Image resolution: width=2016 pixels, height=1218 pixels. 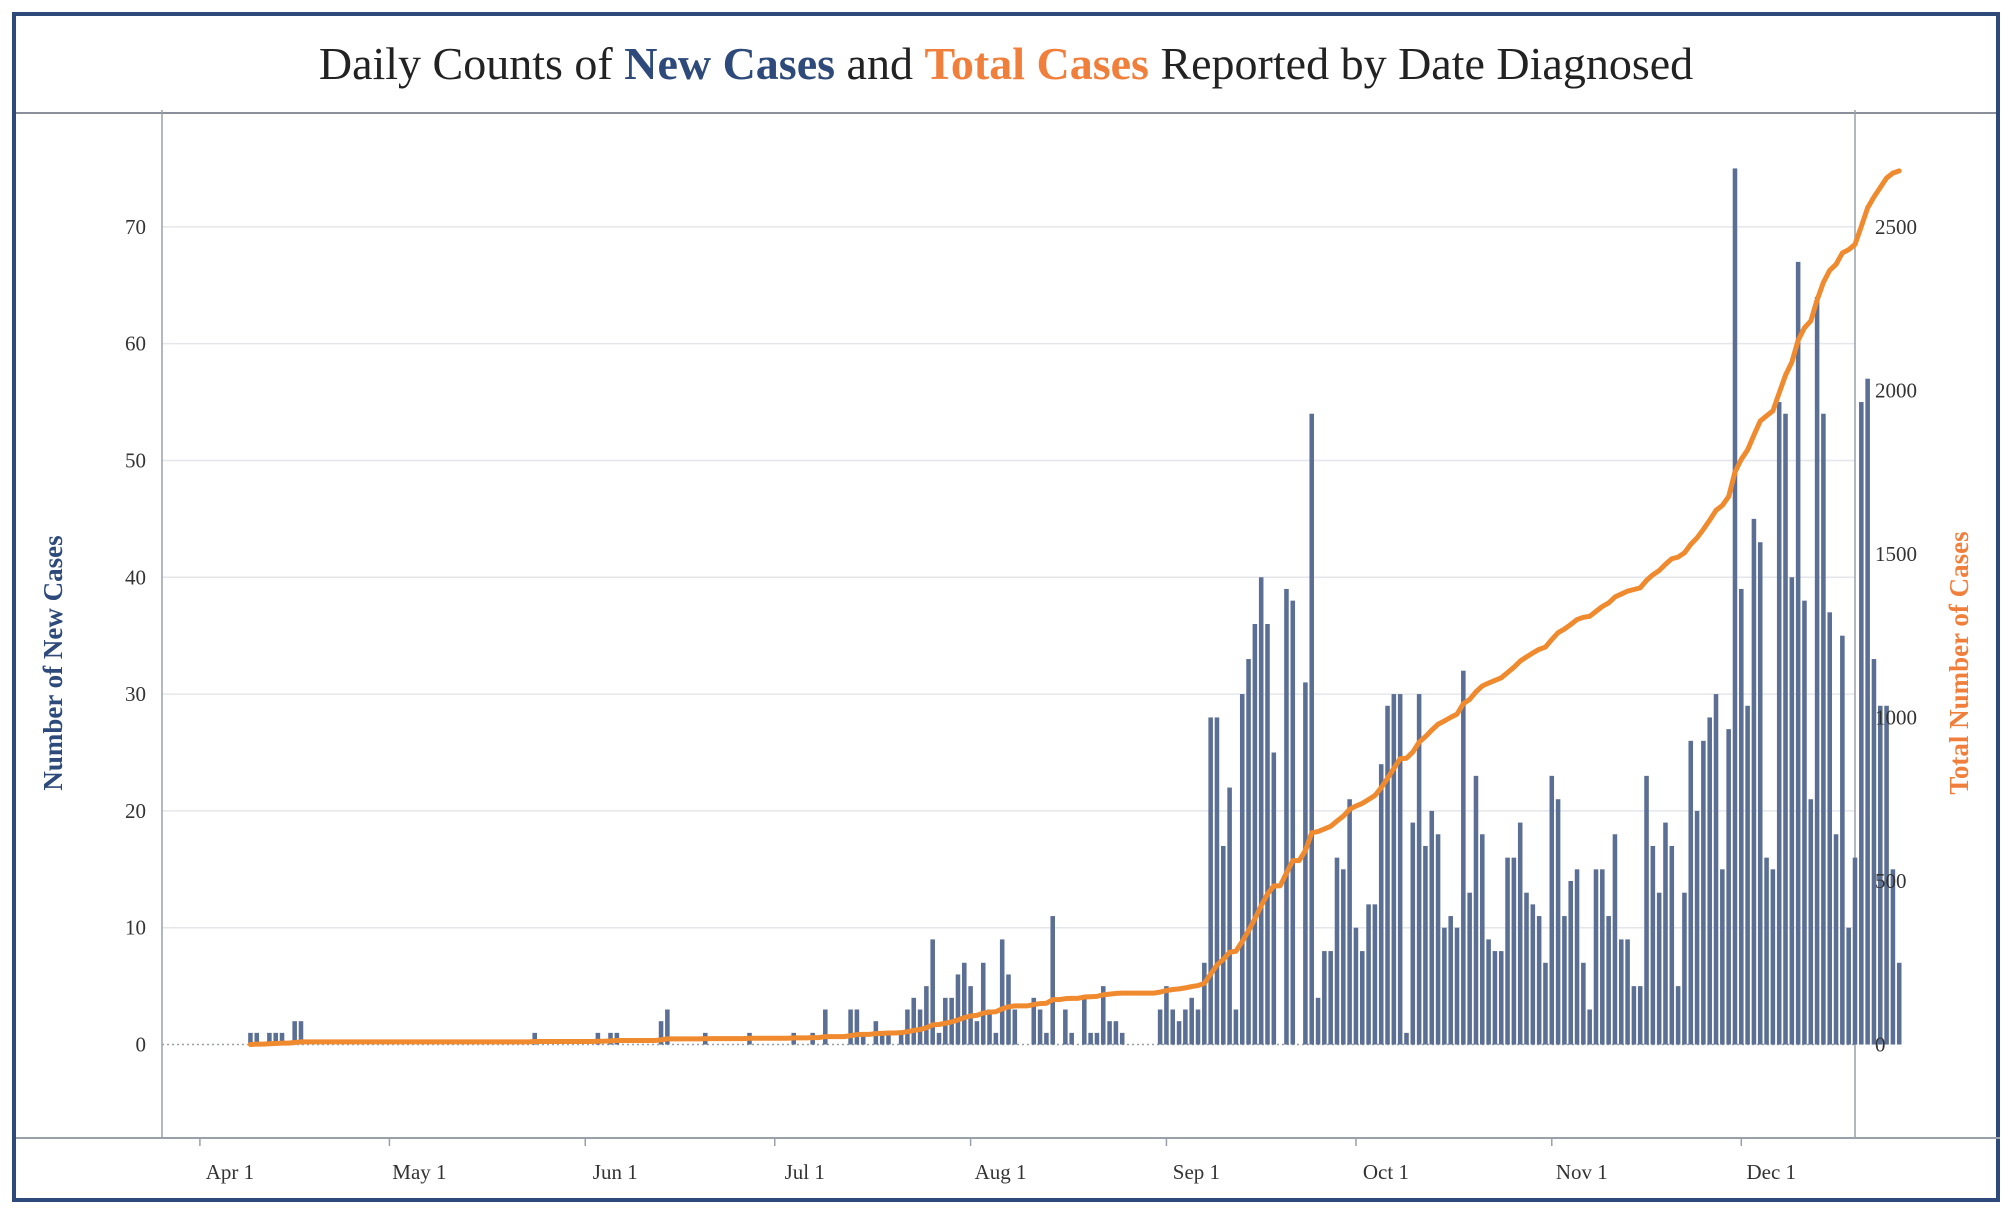 What do you see at coordinates (1896, 717) in the screenshot?
I see `y2-tick-label: 1000` at bounding box center [1896, 717].